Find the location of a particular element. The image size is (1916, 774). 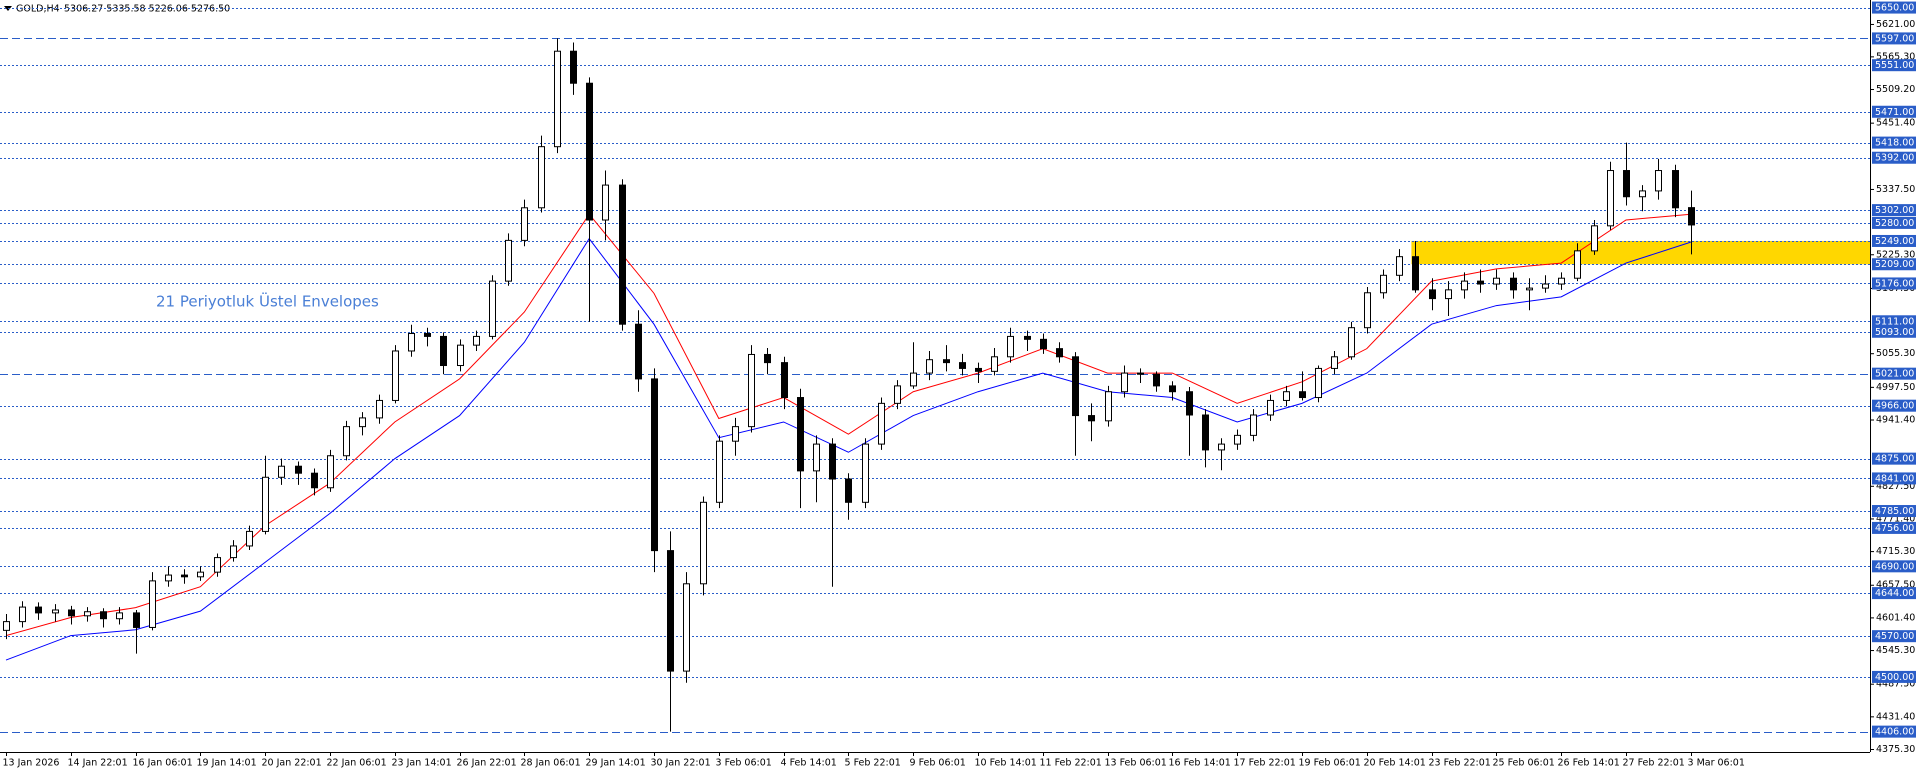

level-label: 5471.00 is located at coordinates (1894, 112).